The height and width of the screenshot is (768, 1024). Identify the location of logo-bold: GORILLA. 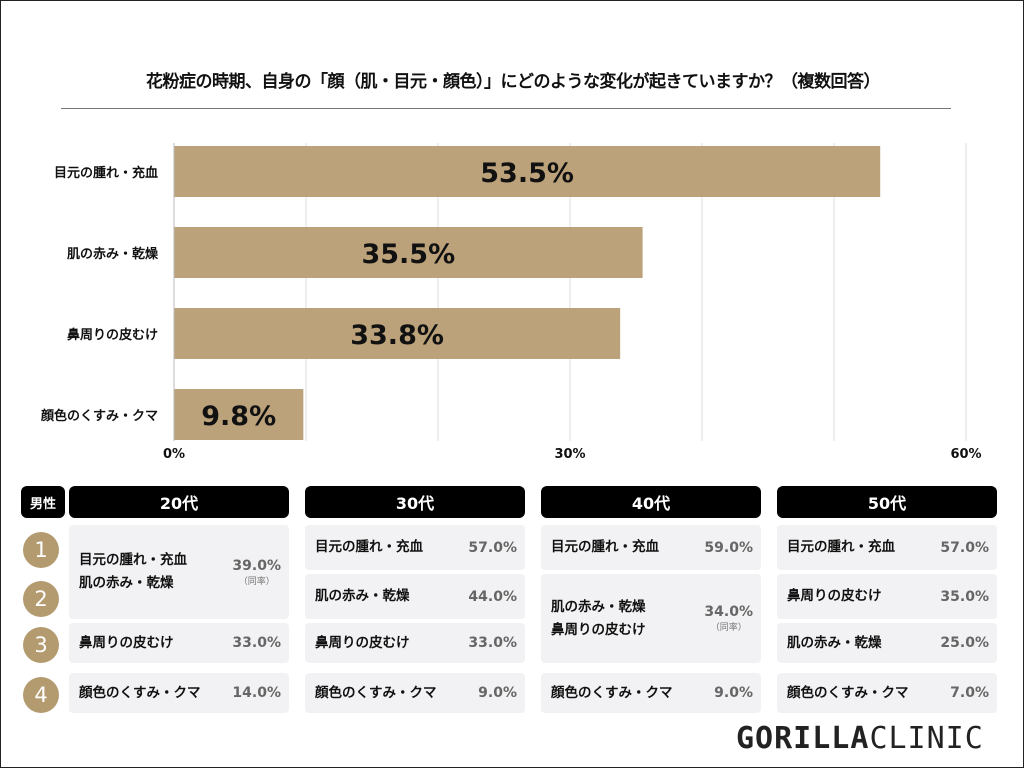
(803, 738).